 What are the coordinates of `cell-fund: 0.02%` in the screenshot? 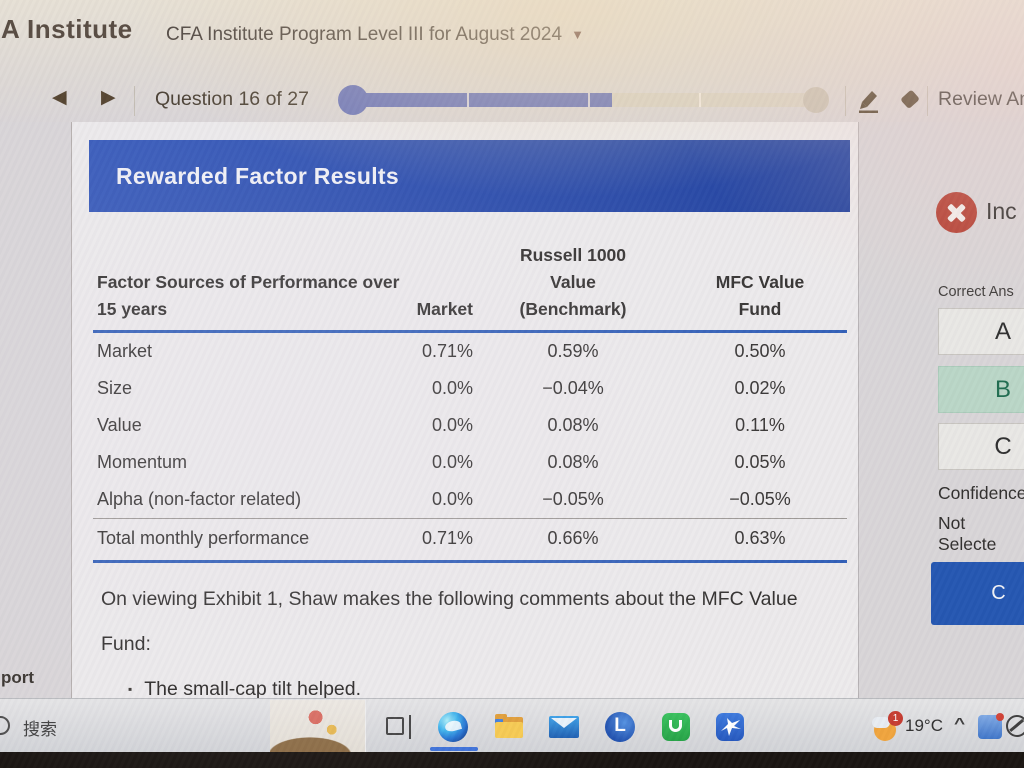 It's located at (760, 388).